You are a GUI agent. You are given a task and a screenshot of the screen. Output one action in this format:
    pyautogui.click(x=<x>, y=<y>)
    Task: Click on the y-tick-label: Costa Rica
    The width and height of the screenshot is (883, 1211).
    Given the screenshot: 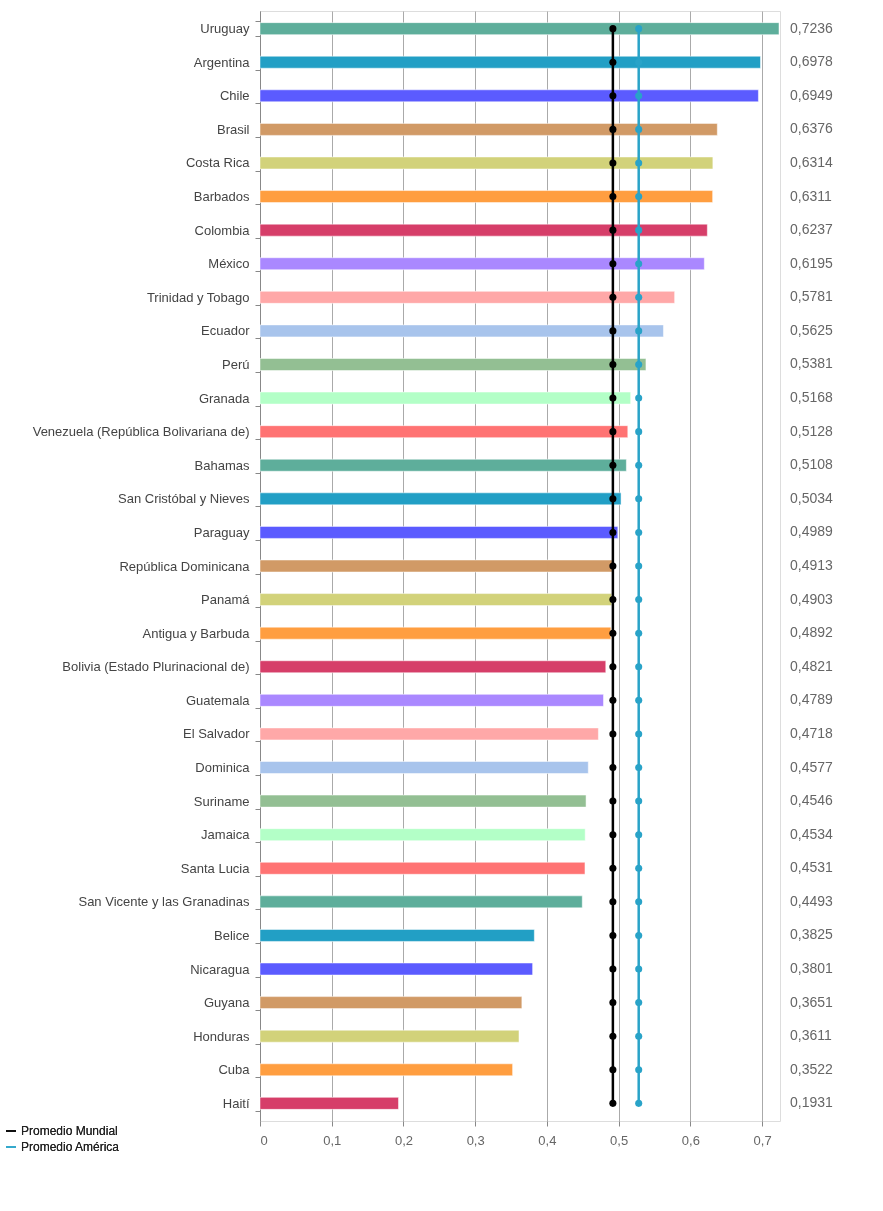 What is the action you would take?
    pyautogui.click(x=218, y=163)
    